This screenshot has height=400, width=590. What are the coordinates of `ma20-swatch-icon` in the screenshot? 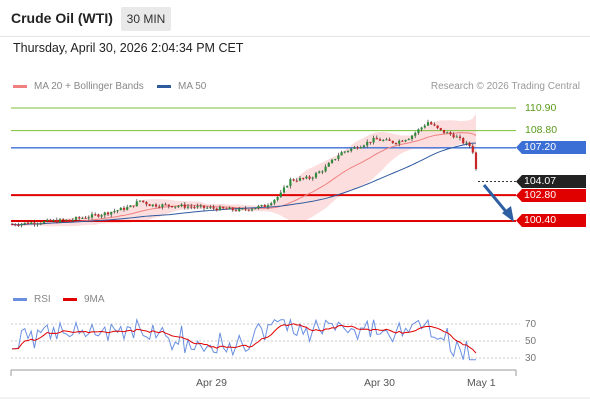 It's located at (20, 86).